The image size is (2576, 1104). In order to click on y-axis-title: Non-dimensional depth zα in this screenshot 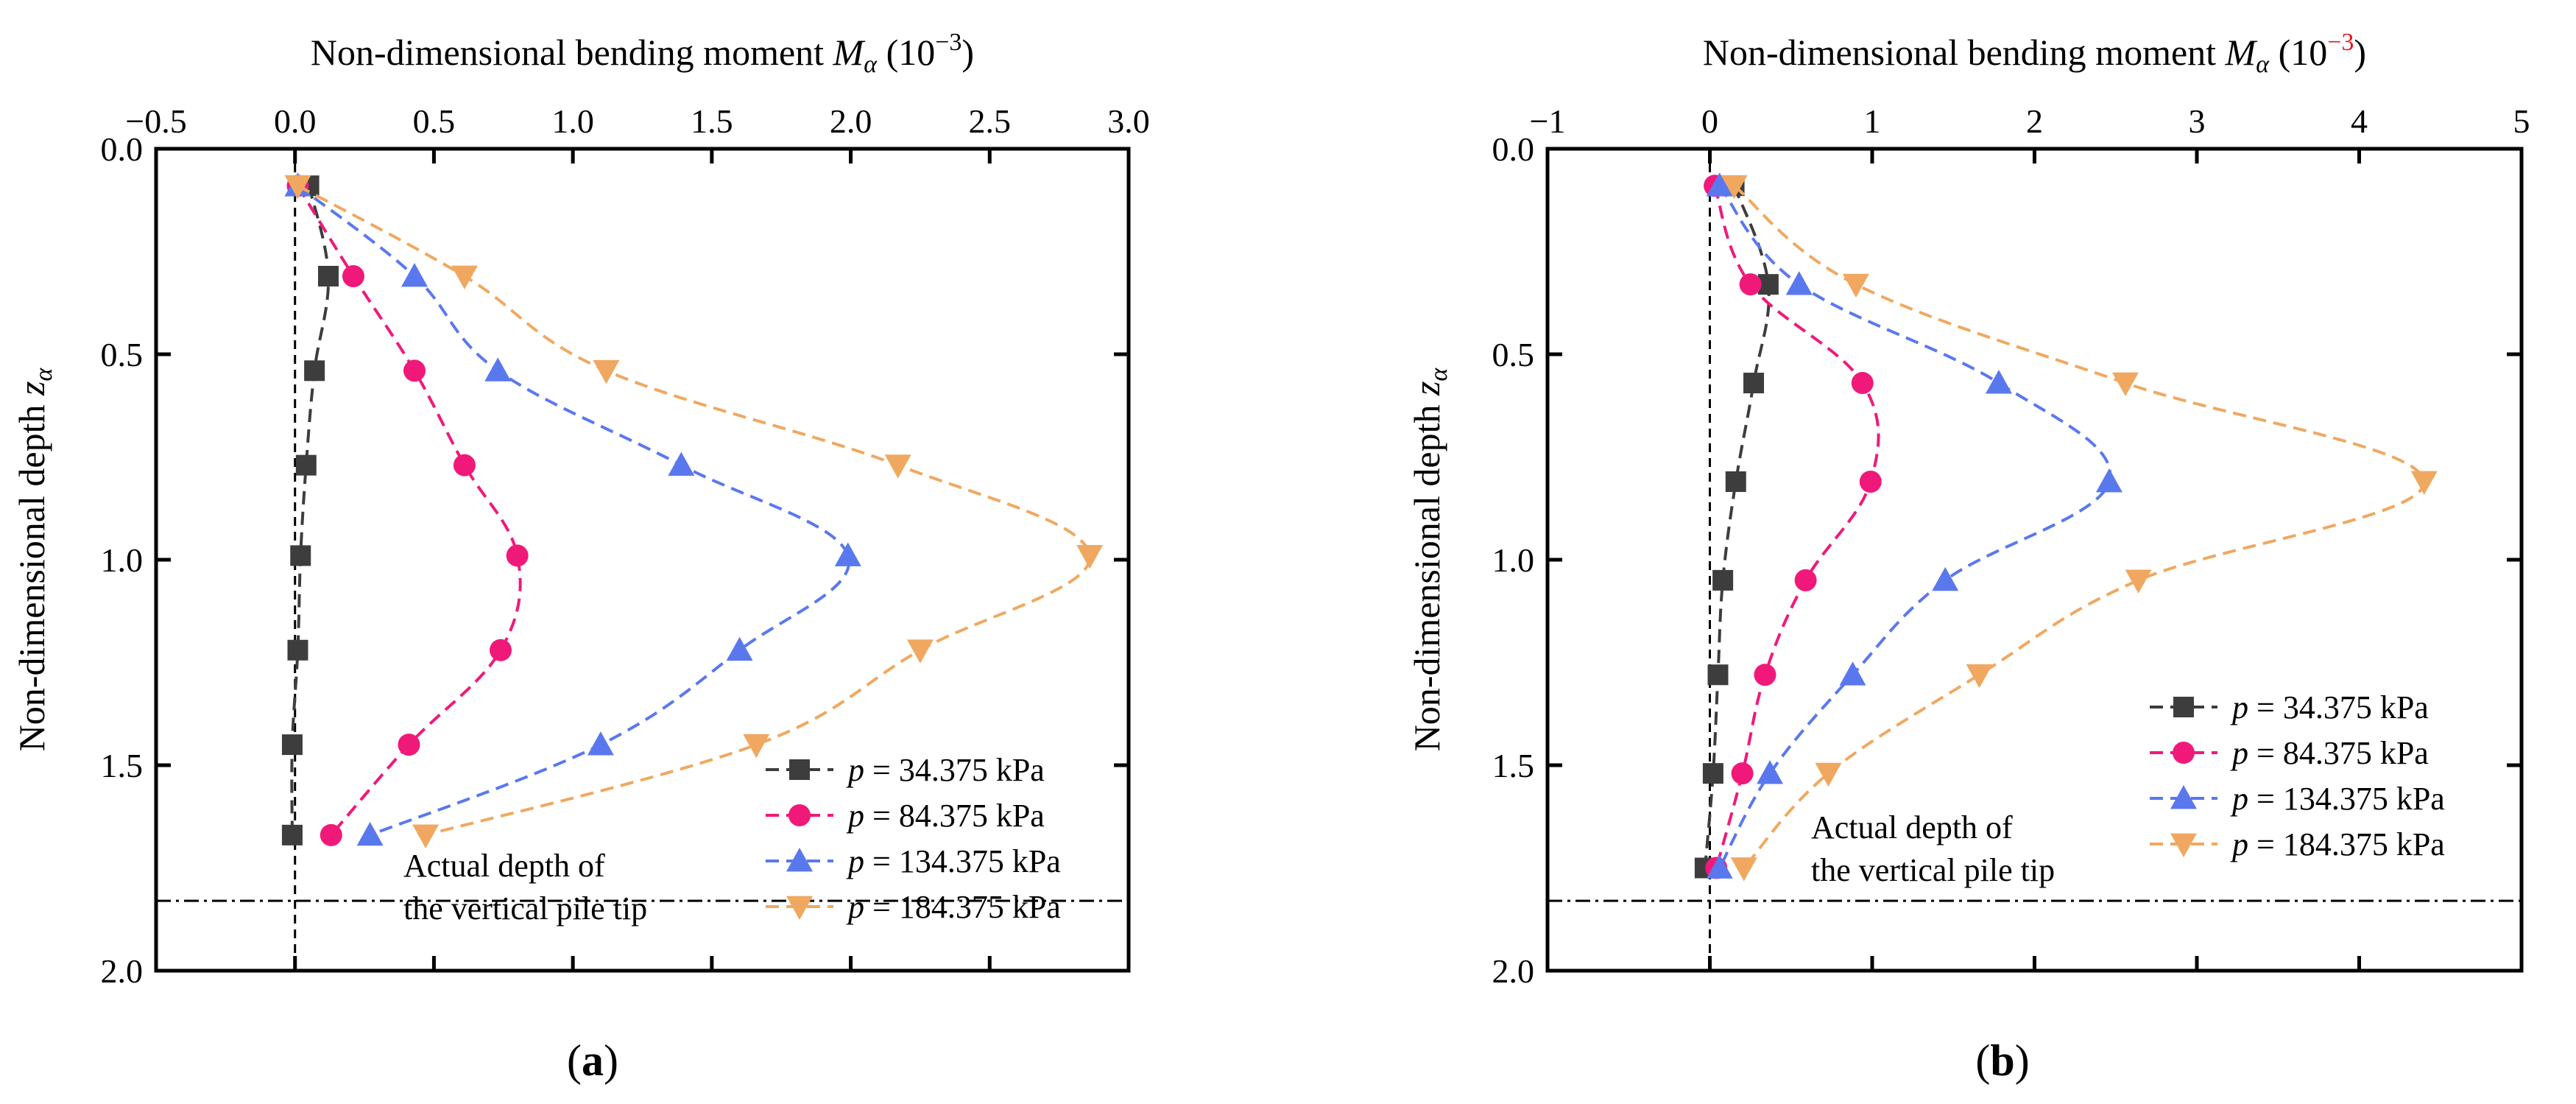, I will do `click(34, 560)`.